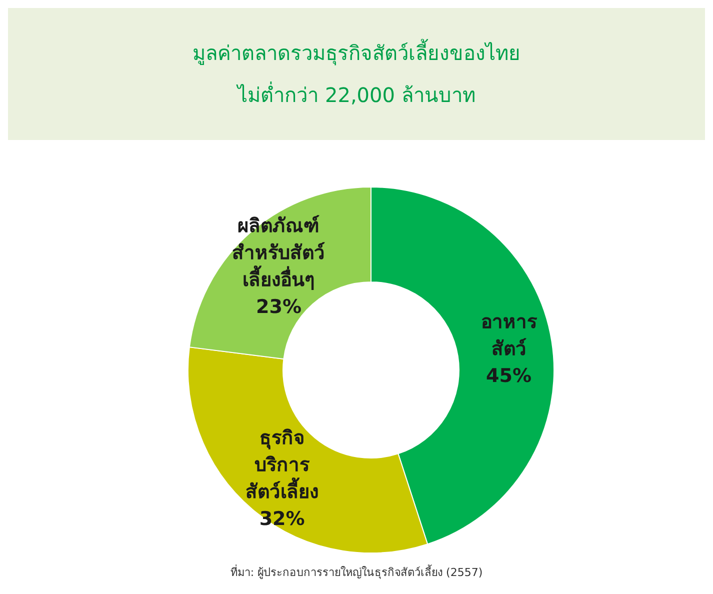 Image resolution: width=713 pixels, height=594 pixels. What do you see at coordinates (282, 464) in the screenshot?
I see `slice-label: ธุรกิจ บริการ สัตว์เลี้ยง` at bounding box center [282, 464].